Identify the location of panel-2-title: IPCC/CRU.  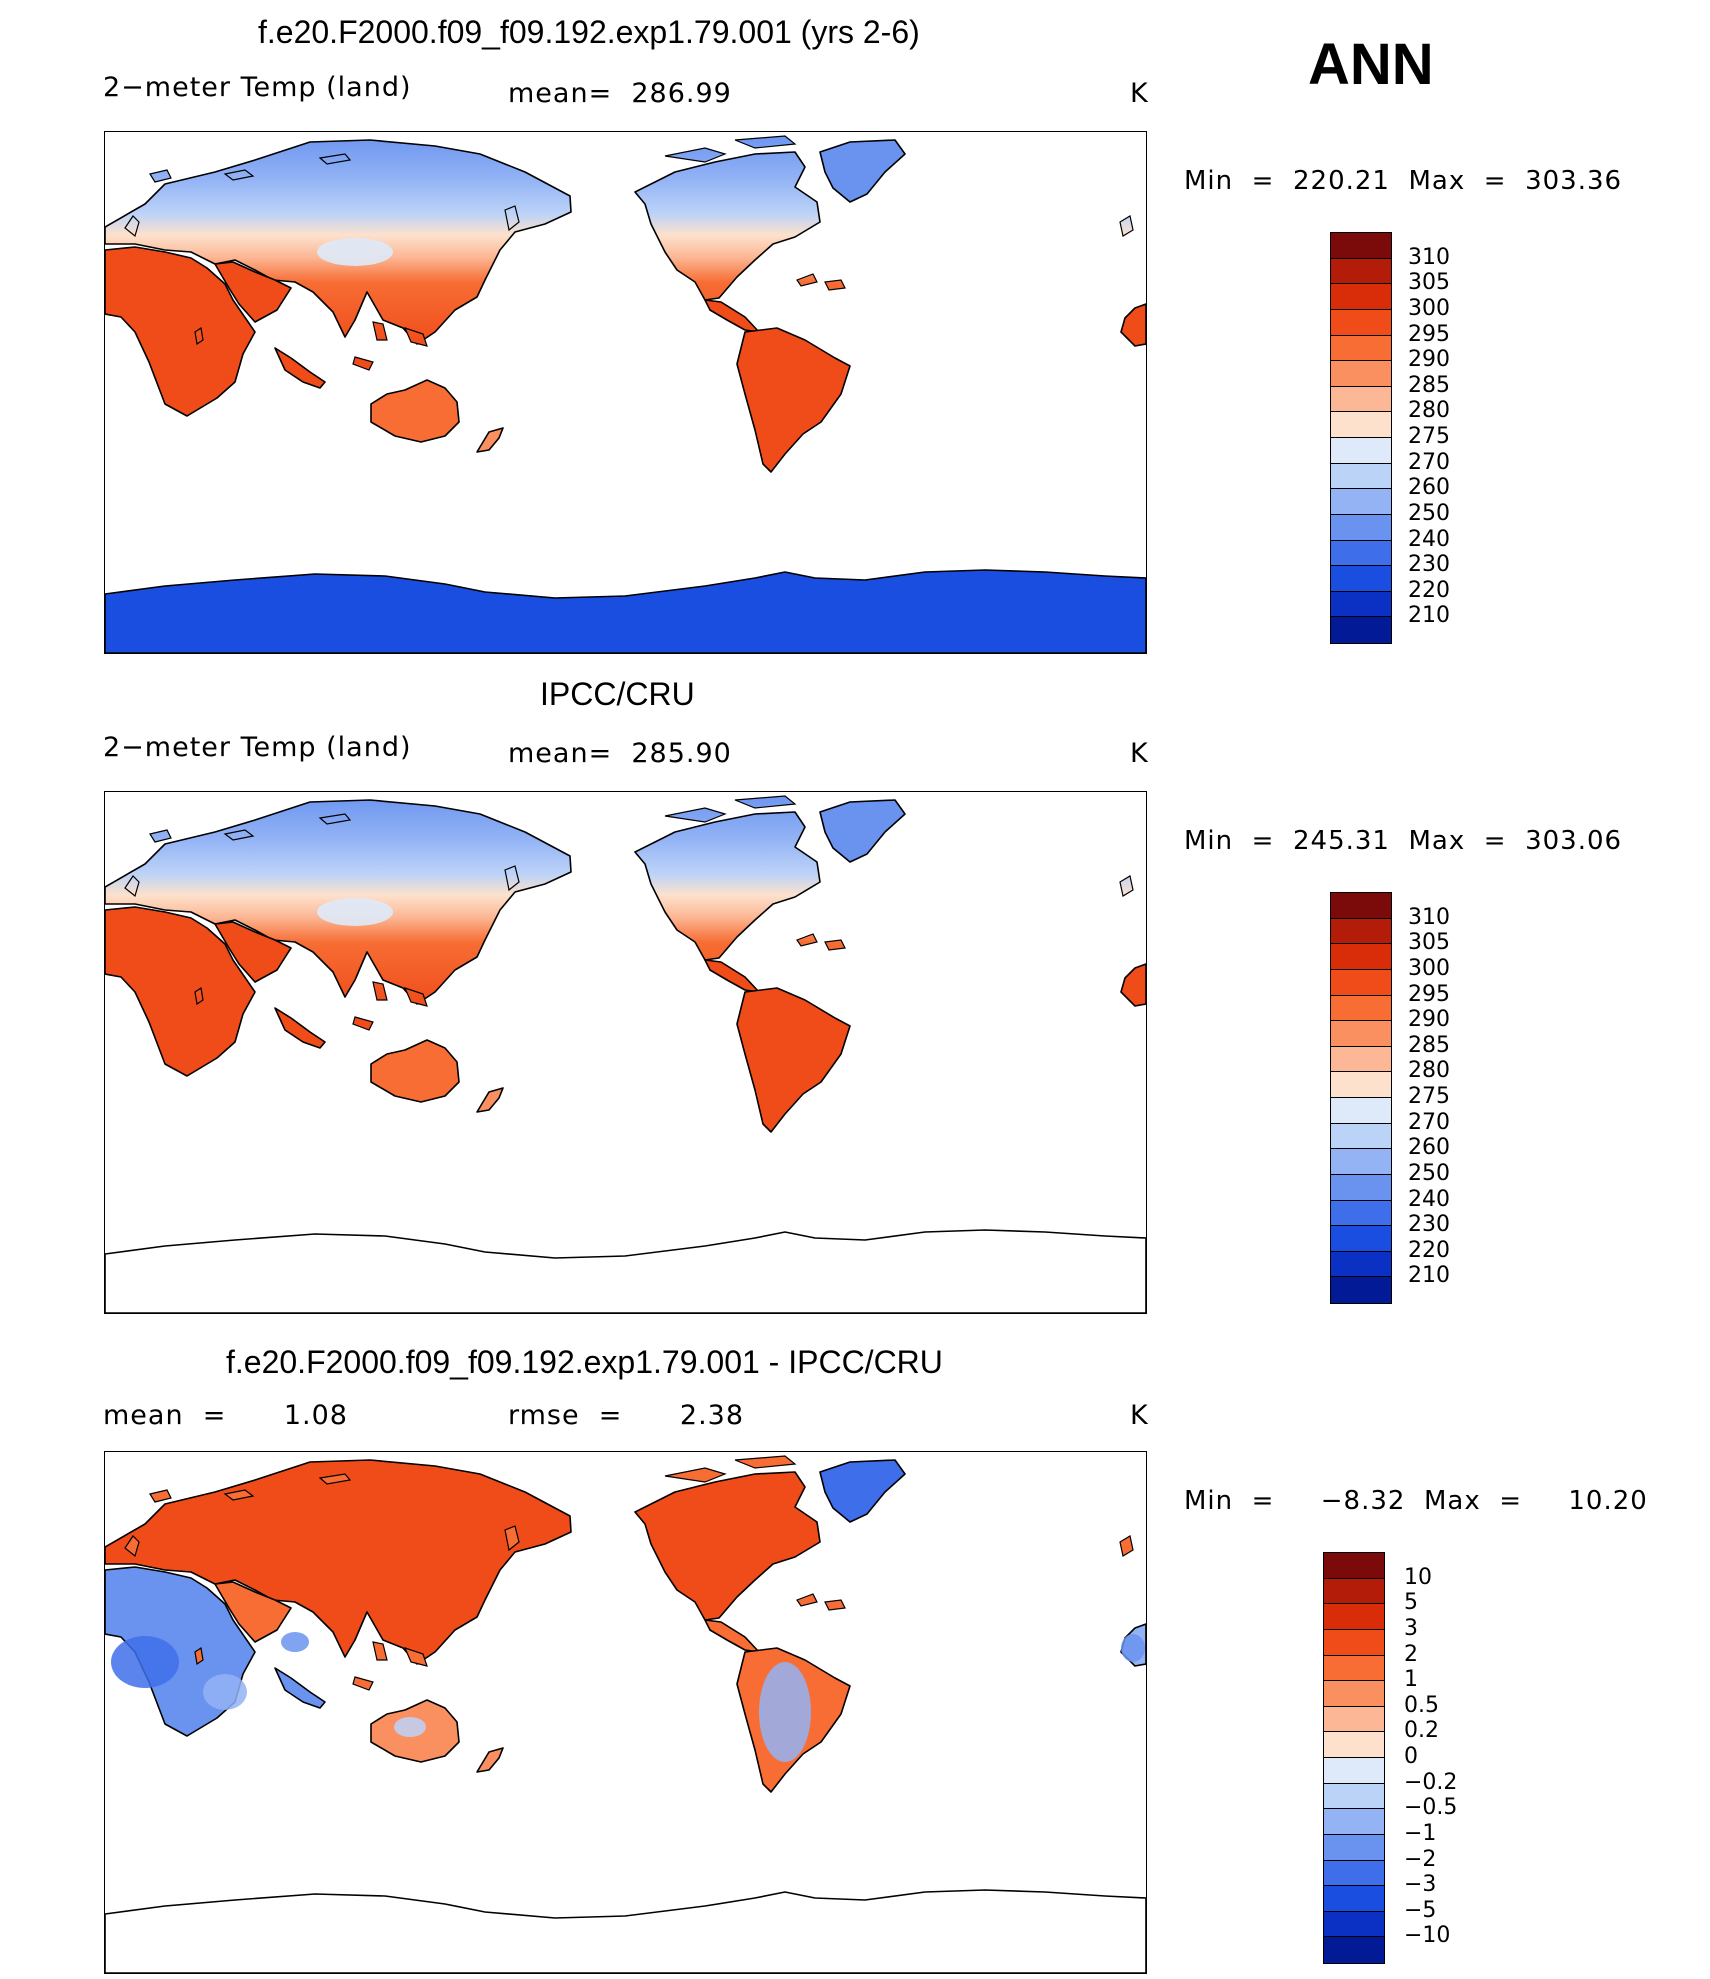
(617, 694).